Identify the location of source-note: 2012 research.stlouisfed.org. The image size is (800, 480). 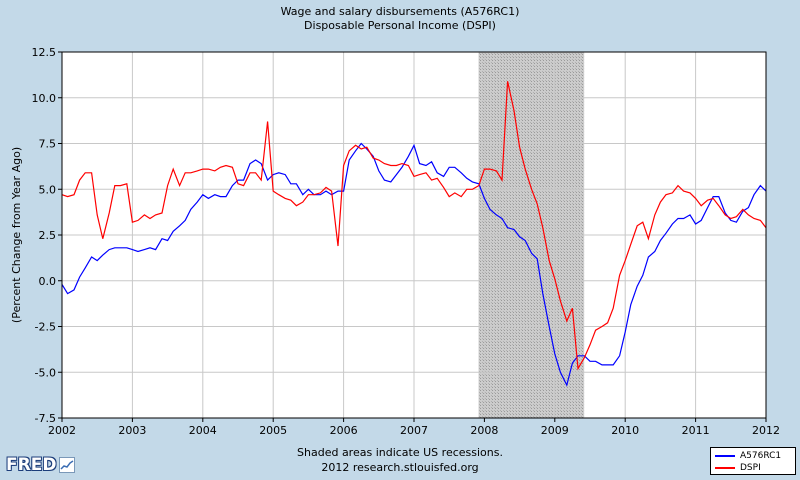
(400, 467).